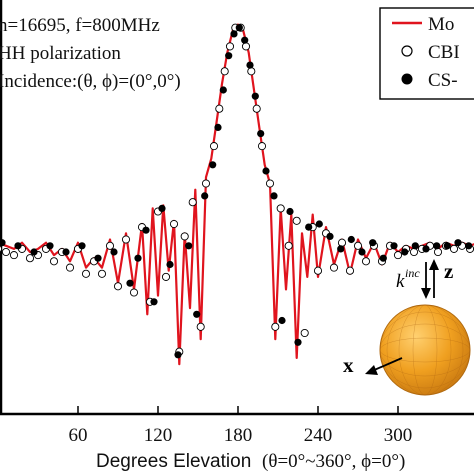 The image size is (474, 474). I want to click on kinc-label: k, so click(400, 281).